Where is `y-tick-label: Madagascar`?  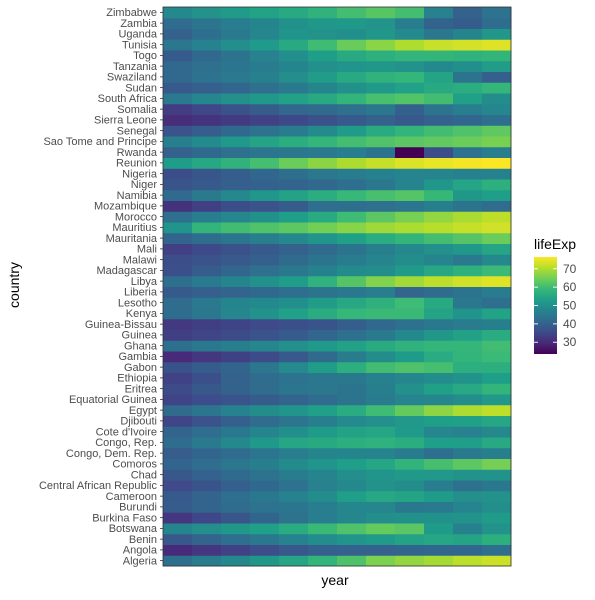 y-tick-label: Madagascar is located at coordinates (126, 271).